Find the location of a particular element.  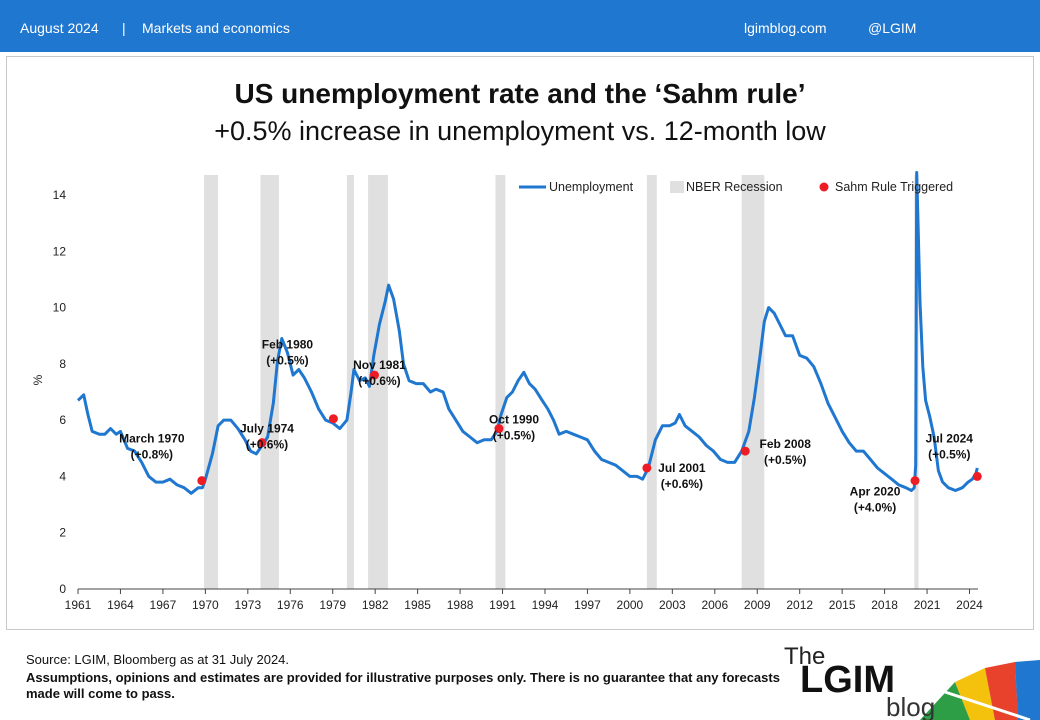

sahm-change-1: (+0.6%) is located at coordinates (267, 445).